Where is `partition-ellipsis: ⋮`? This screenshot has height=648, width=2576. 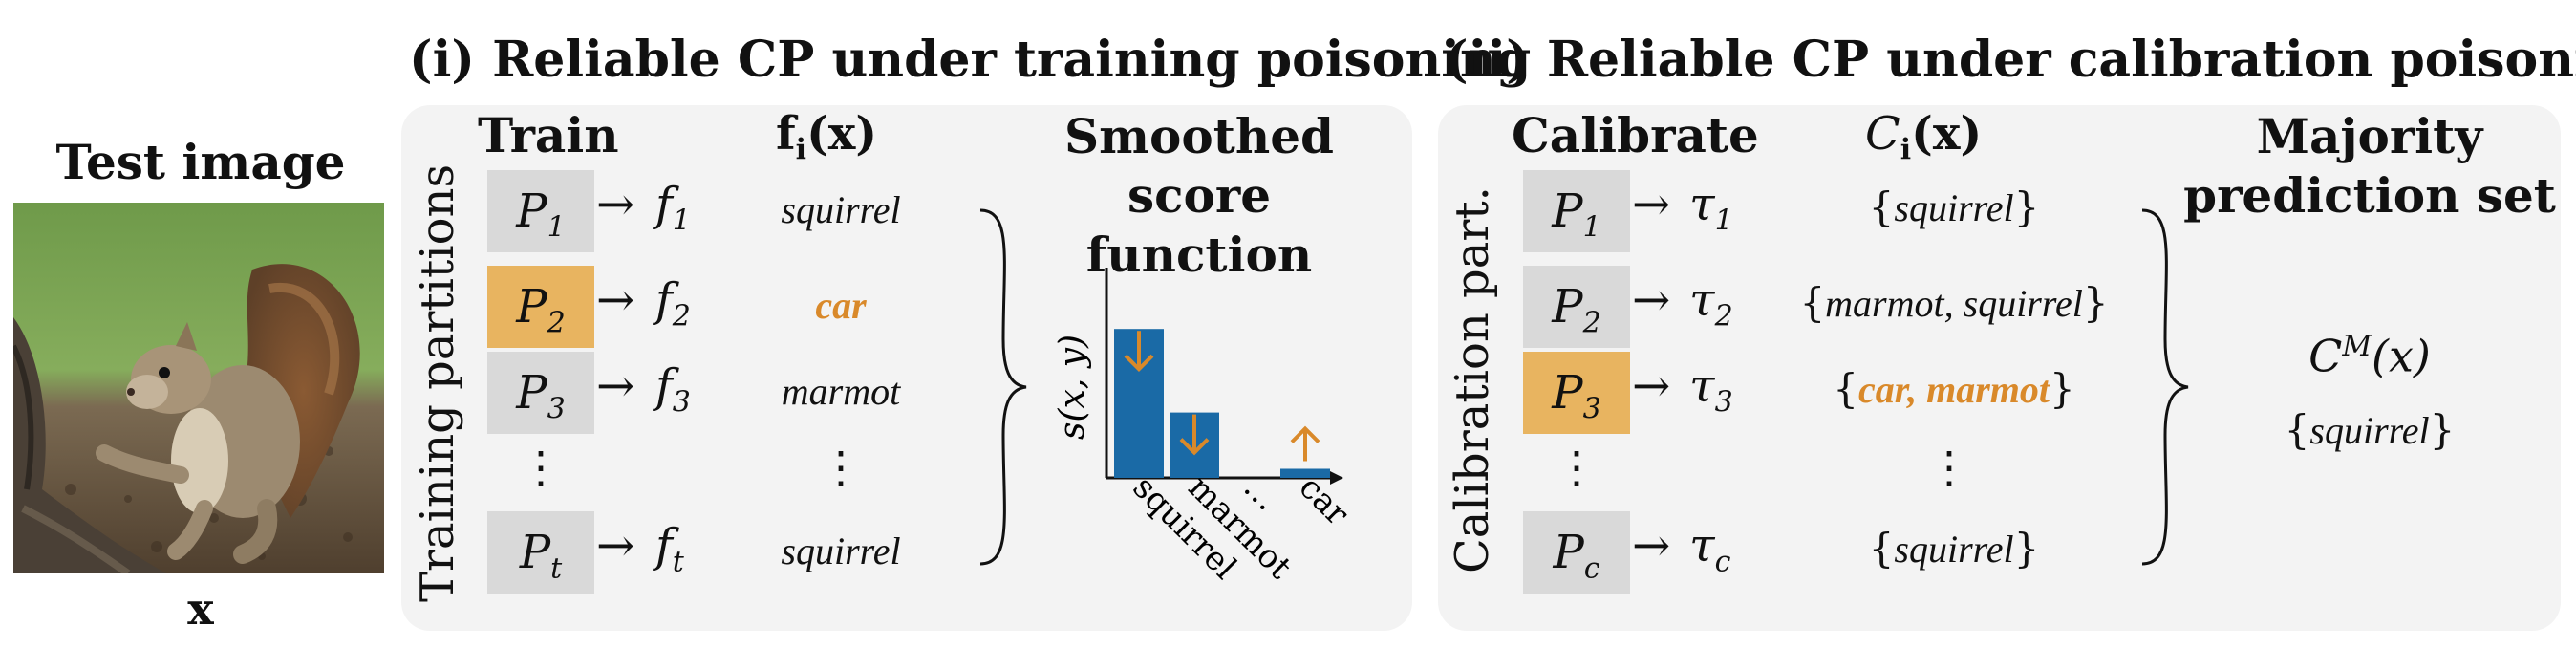
partition-ellipsis: ⋮ is located at coordinates (541, 468).